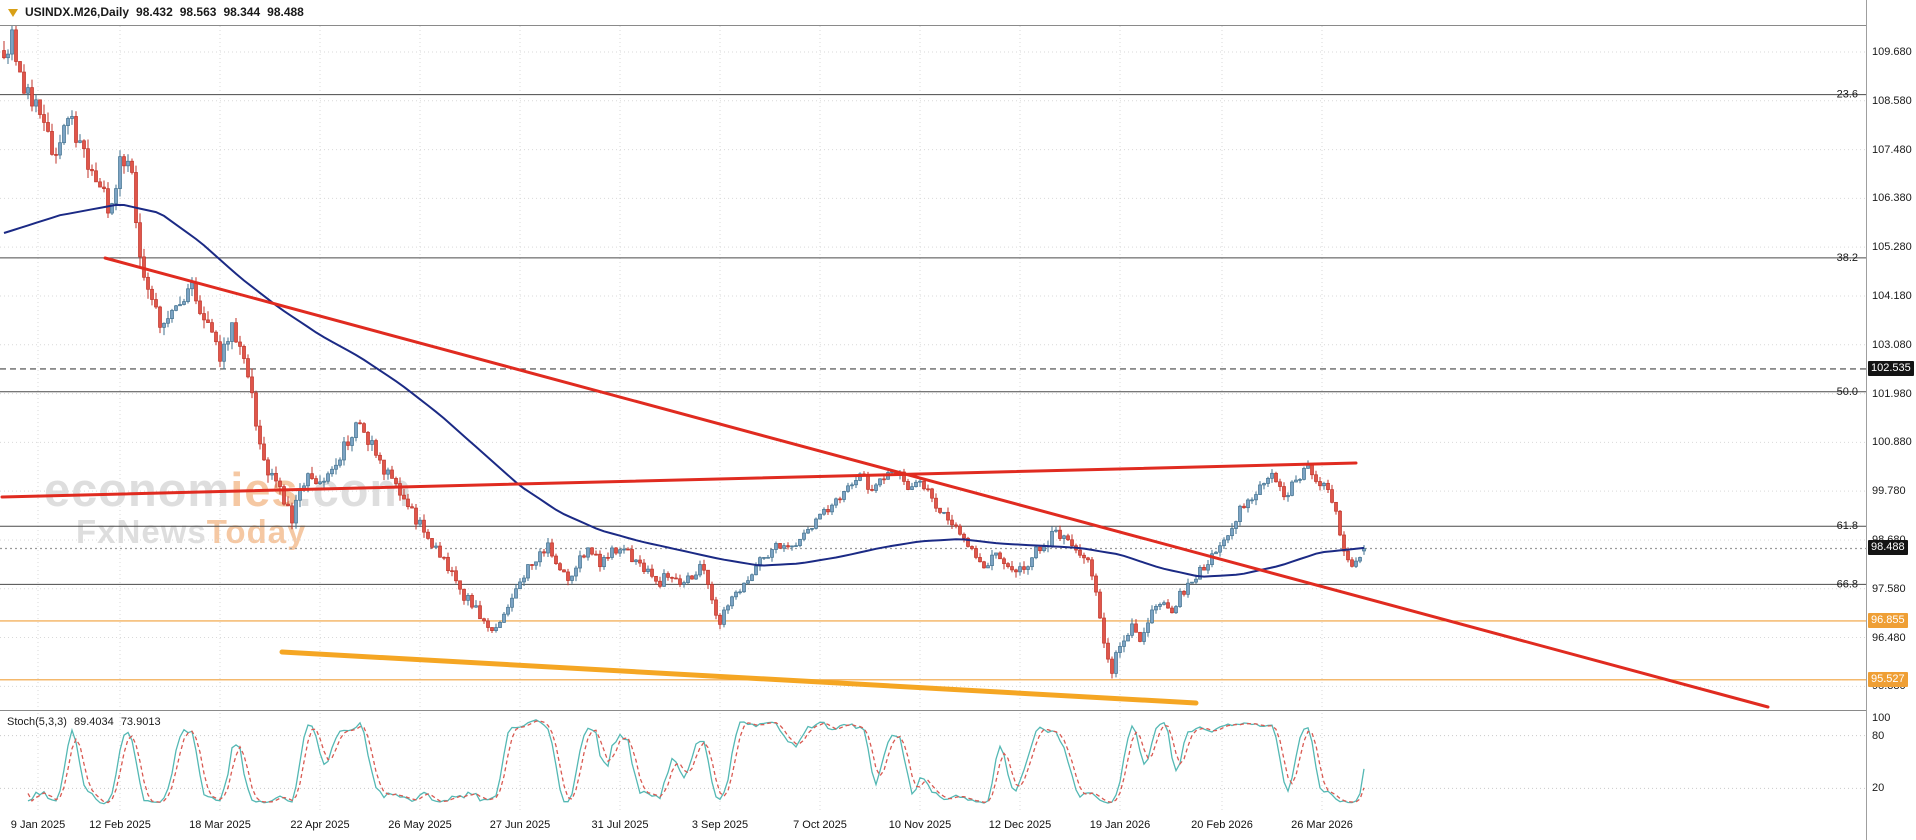  Describe the element at coordinates (739, 677) in the screenshot. I see `support-trendline` at that location.